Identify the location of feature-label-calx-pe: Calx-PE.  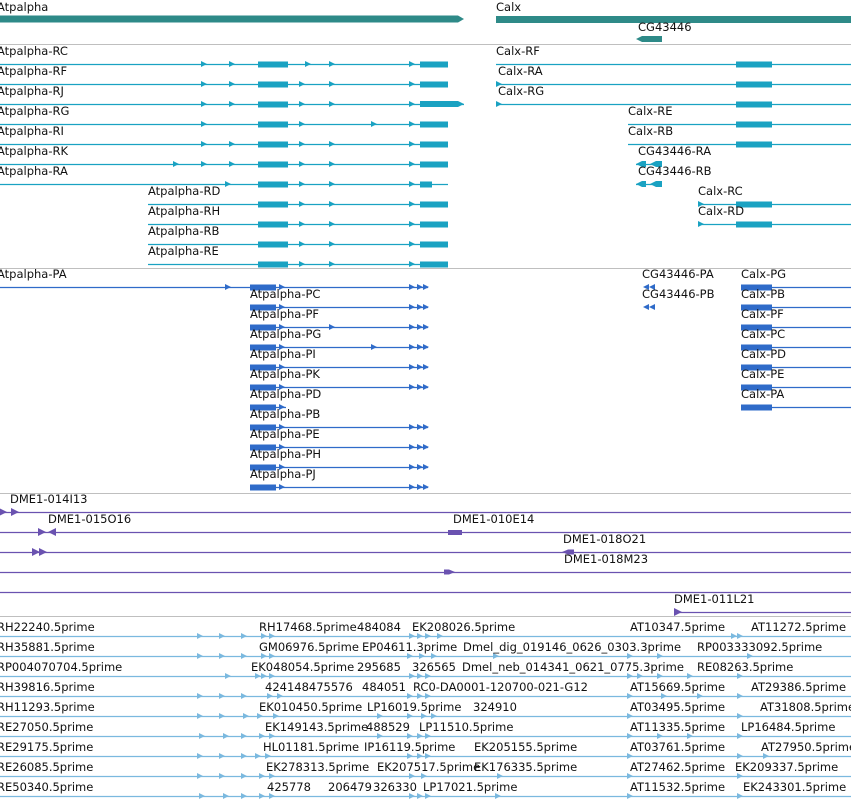
(763, 374).